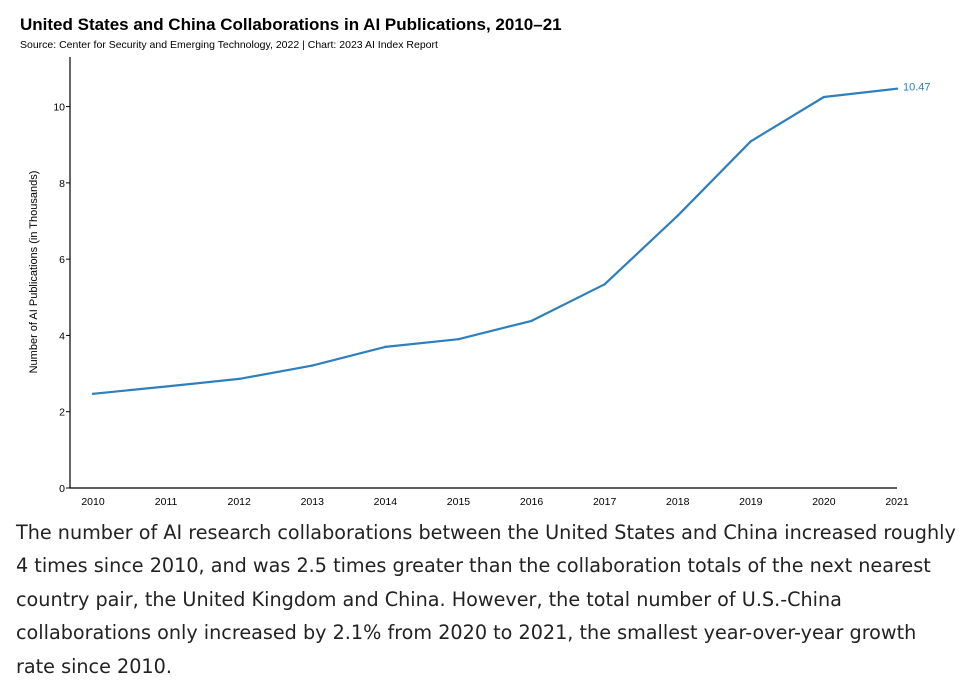 This screenshot has height=692, width=964. I want to click on y-axis-label: Number of AI Publications (in Thousands), so click(34, 272).